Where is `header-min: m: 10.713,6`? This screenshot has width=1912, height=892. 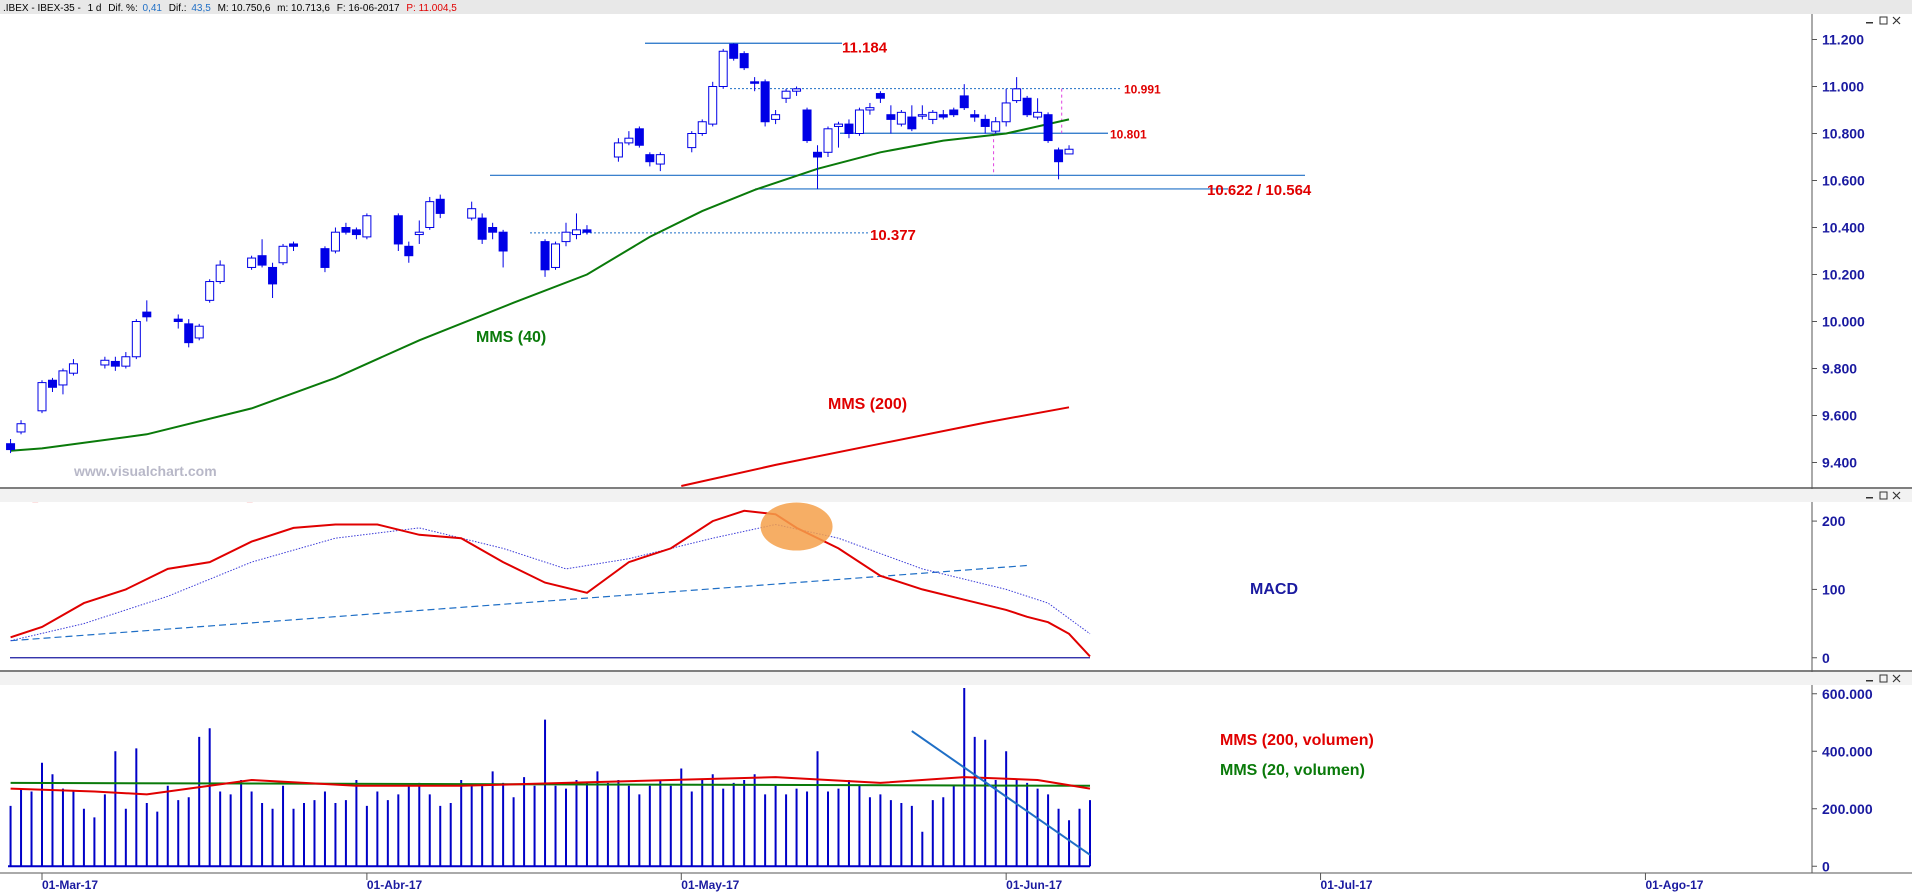 header-min: m: 10.713,6 is located at coordinates (303, 8).